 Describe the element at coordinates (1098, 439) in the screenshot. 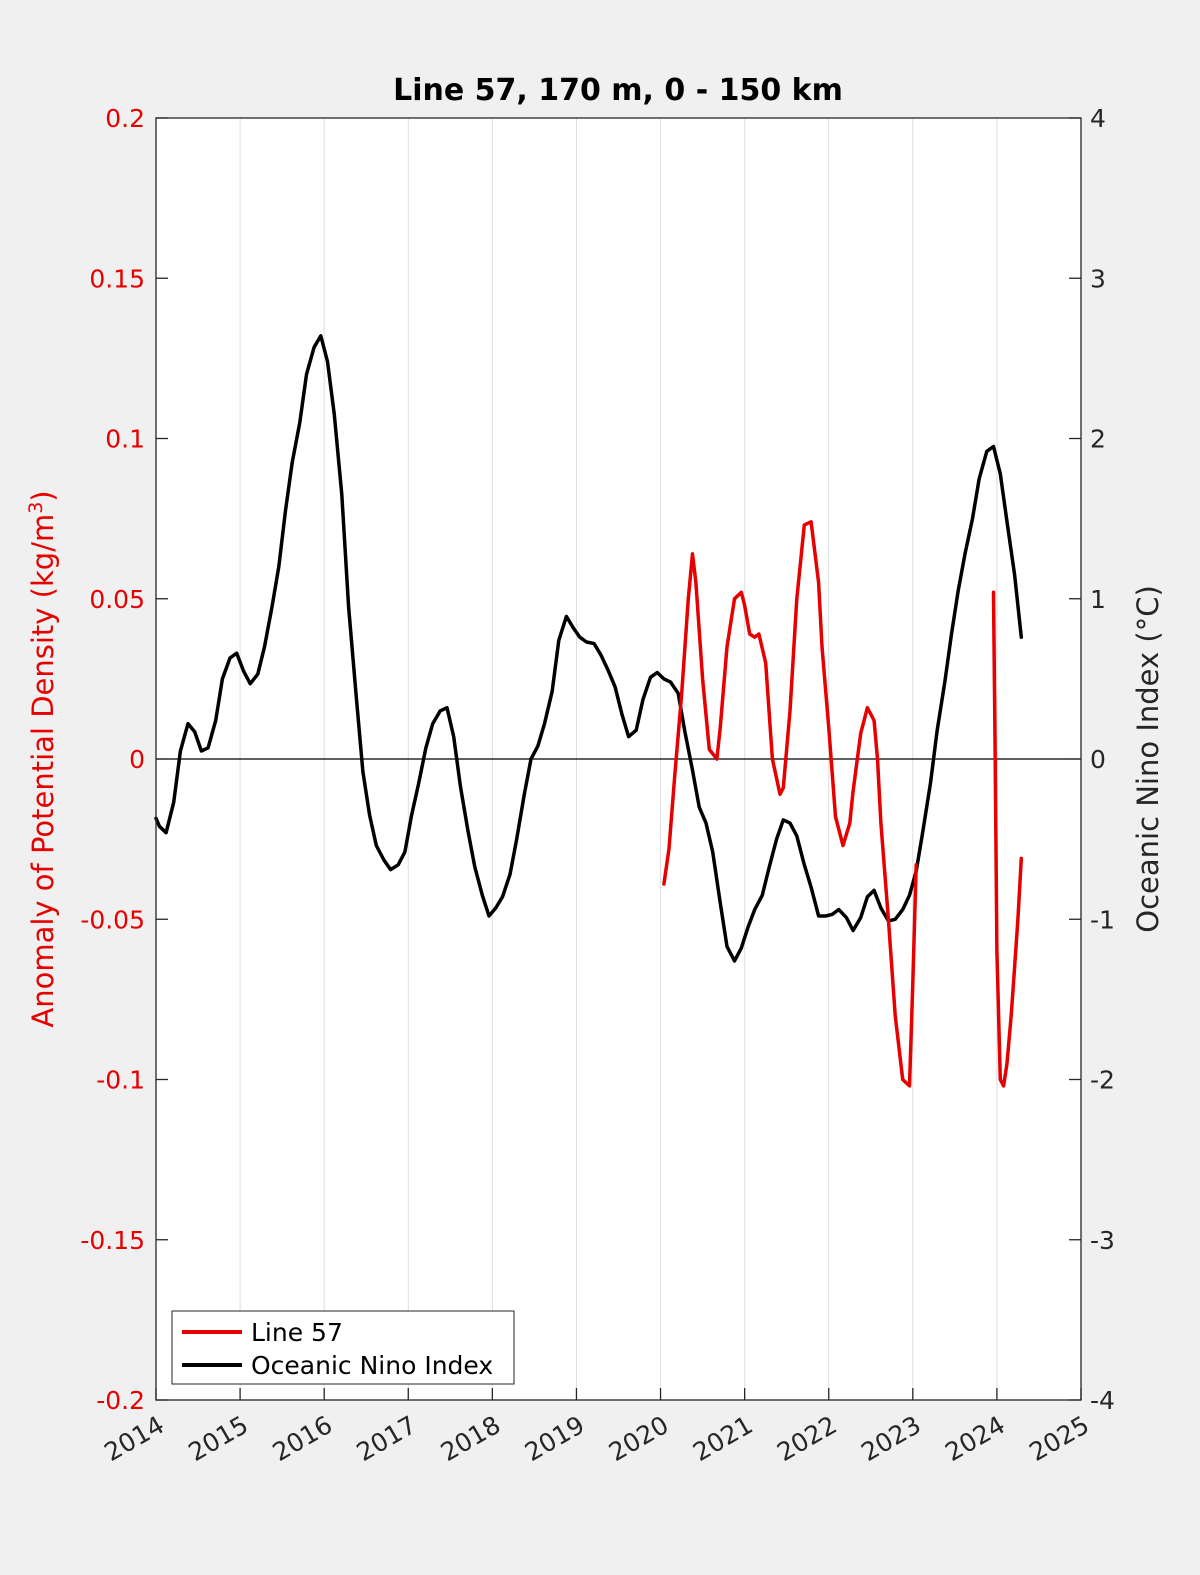

I see `y-right-tick-label: 2` at that location.